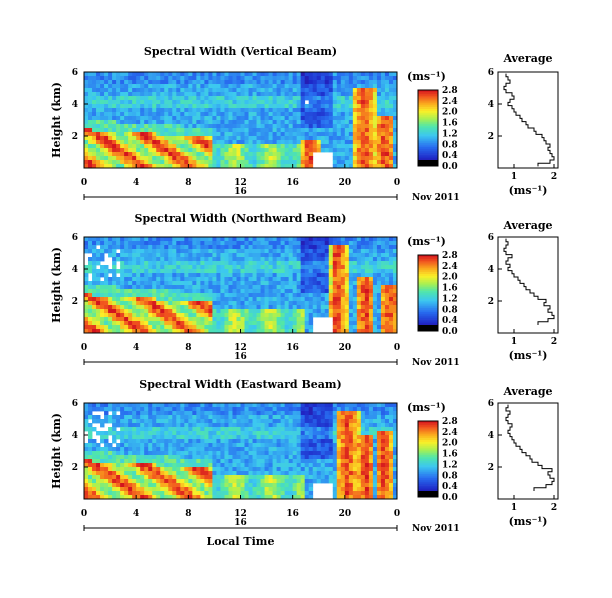 This screenshot has height=598, width=612. Describe the element at coordinates (428, 146) in the screenshot. I see `colorbar-segment` at that location.